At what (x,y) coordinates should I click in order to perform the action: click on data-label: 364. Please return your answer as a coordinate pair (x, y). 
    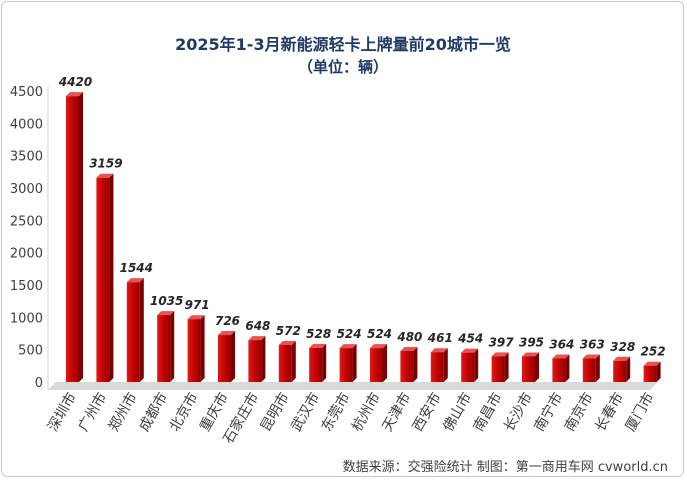
    Looking at the image, I should click on (561, 344).